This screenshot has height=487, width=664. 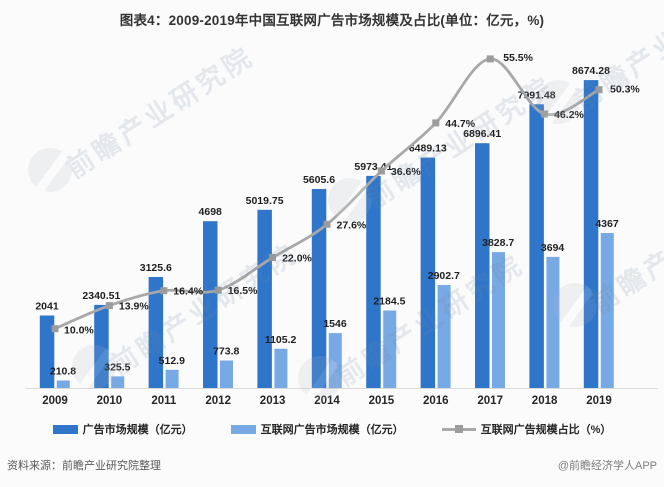 What do you see at coordinates (536, 246) in the screenshot?
I see `bar-total-ad-2018` at bounding box center [536, 246].